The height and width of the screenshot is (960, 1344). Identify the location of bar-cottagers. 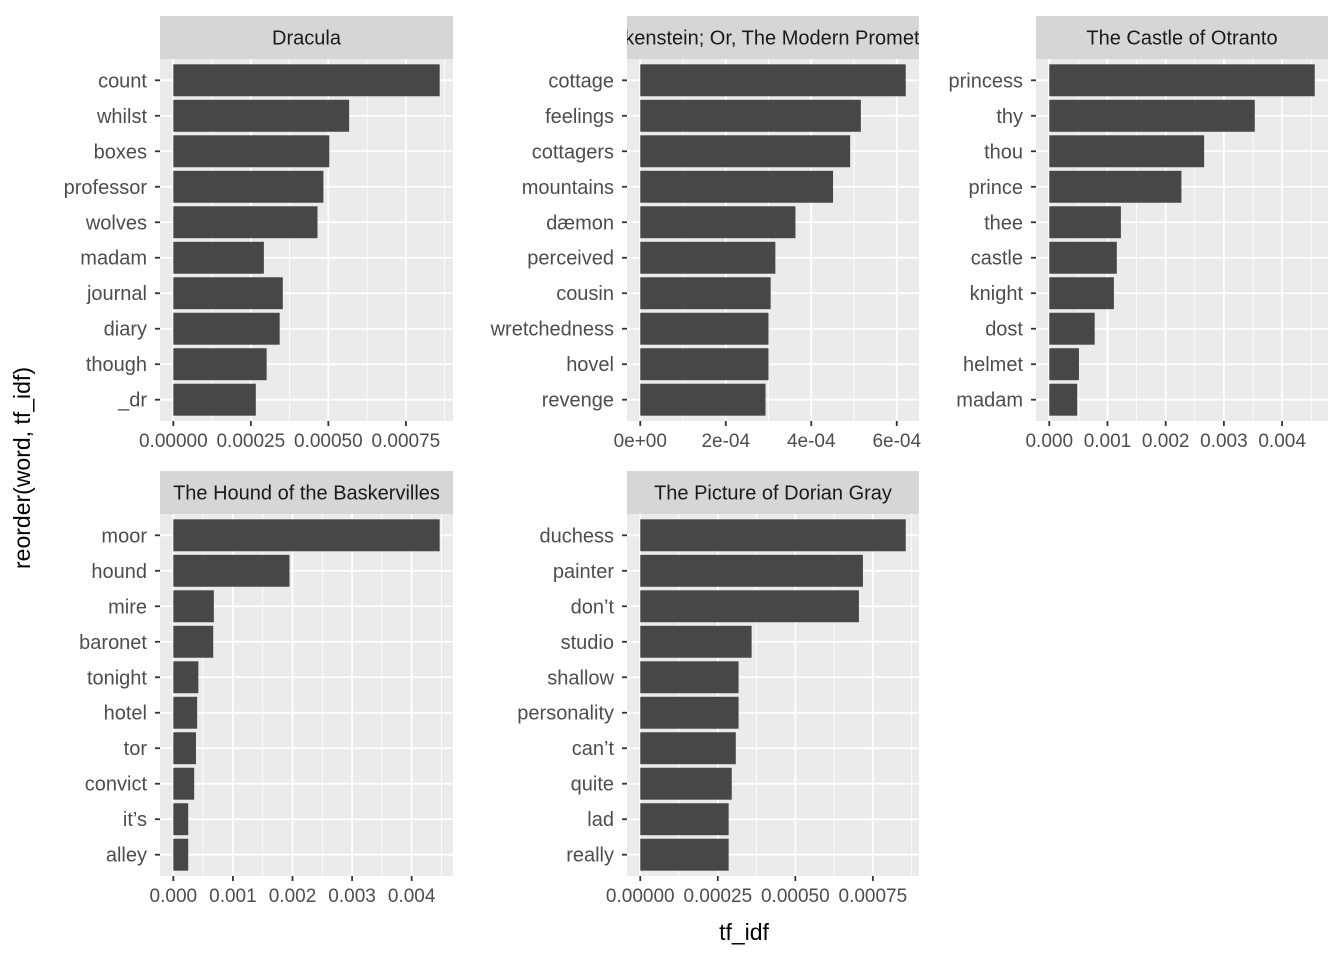
(745, 151).